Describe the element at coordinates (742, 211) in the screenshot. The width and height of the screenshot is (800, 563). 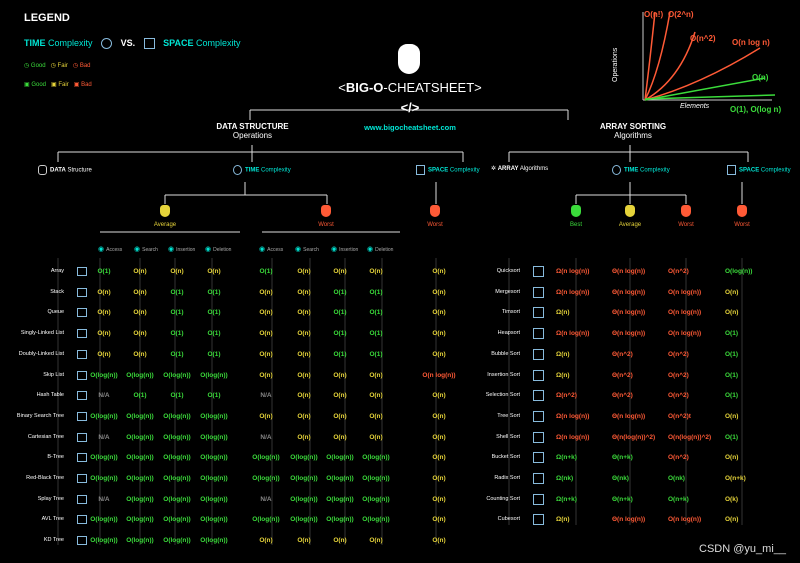
I see `as-space-worst-mask-icon` at that location.